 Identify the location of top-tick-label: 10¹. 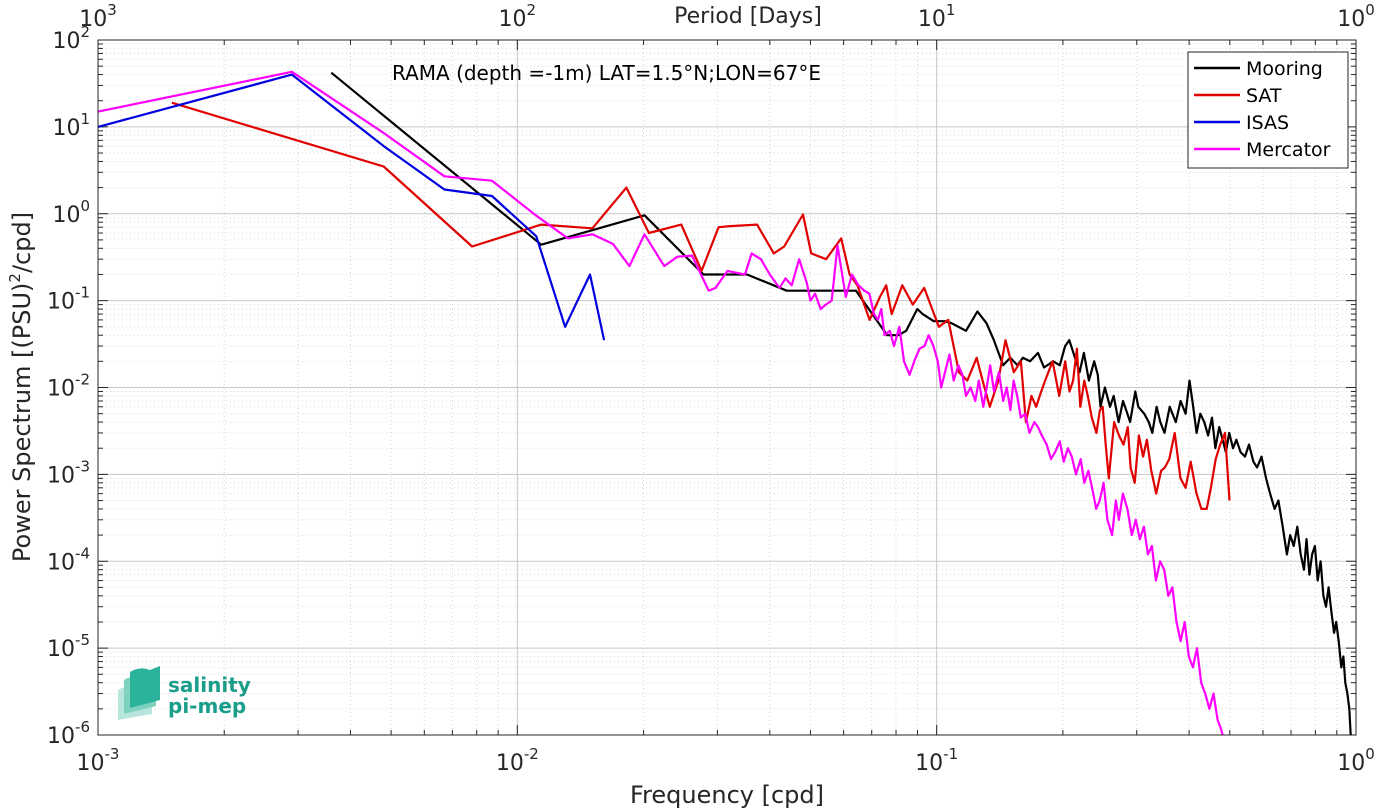
(937, 16).